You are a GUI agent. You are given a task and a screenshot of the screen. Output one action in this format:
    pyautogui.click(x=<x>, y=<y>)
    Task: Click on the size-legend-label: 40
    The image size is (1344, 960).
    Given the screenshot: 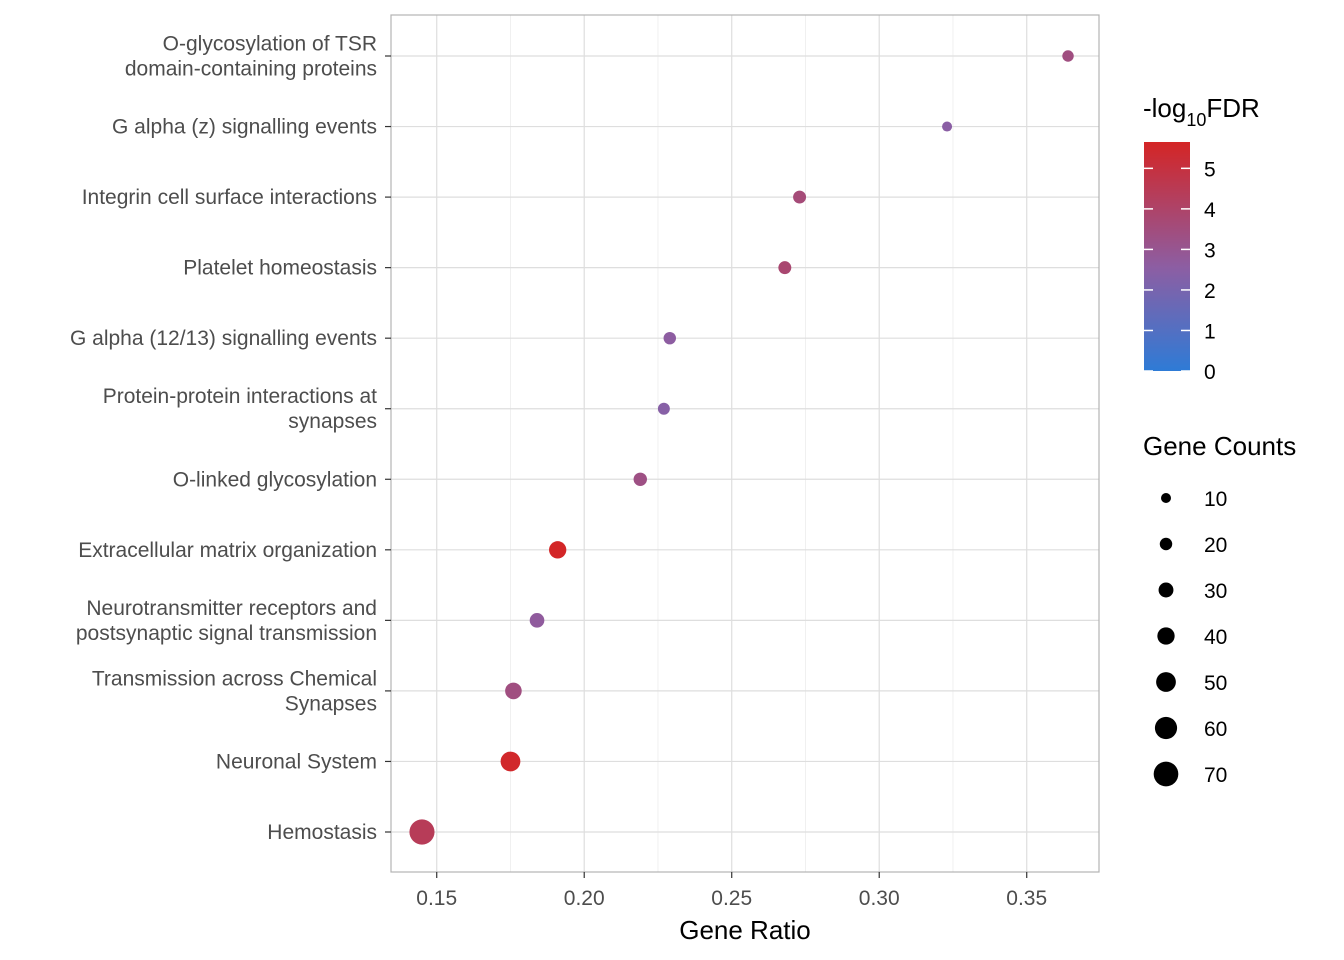 What is the action you would take?
    pyautogui.click(x=1215, y=637)
    